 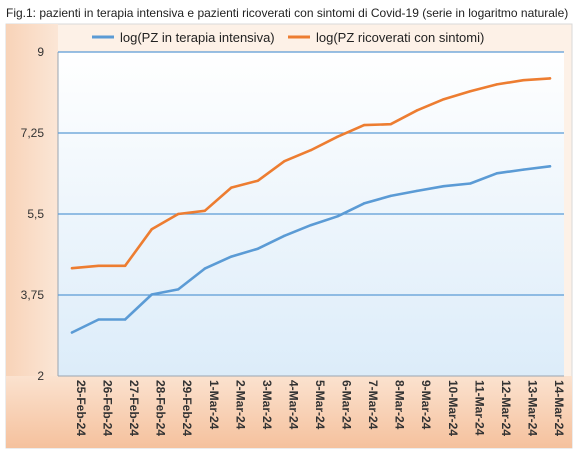 I want to click on x-tick-label: 6-Mar-24, so click(x=347, y=405).